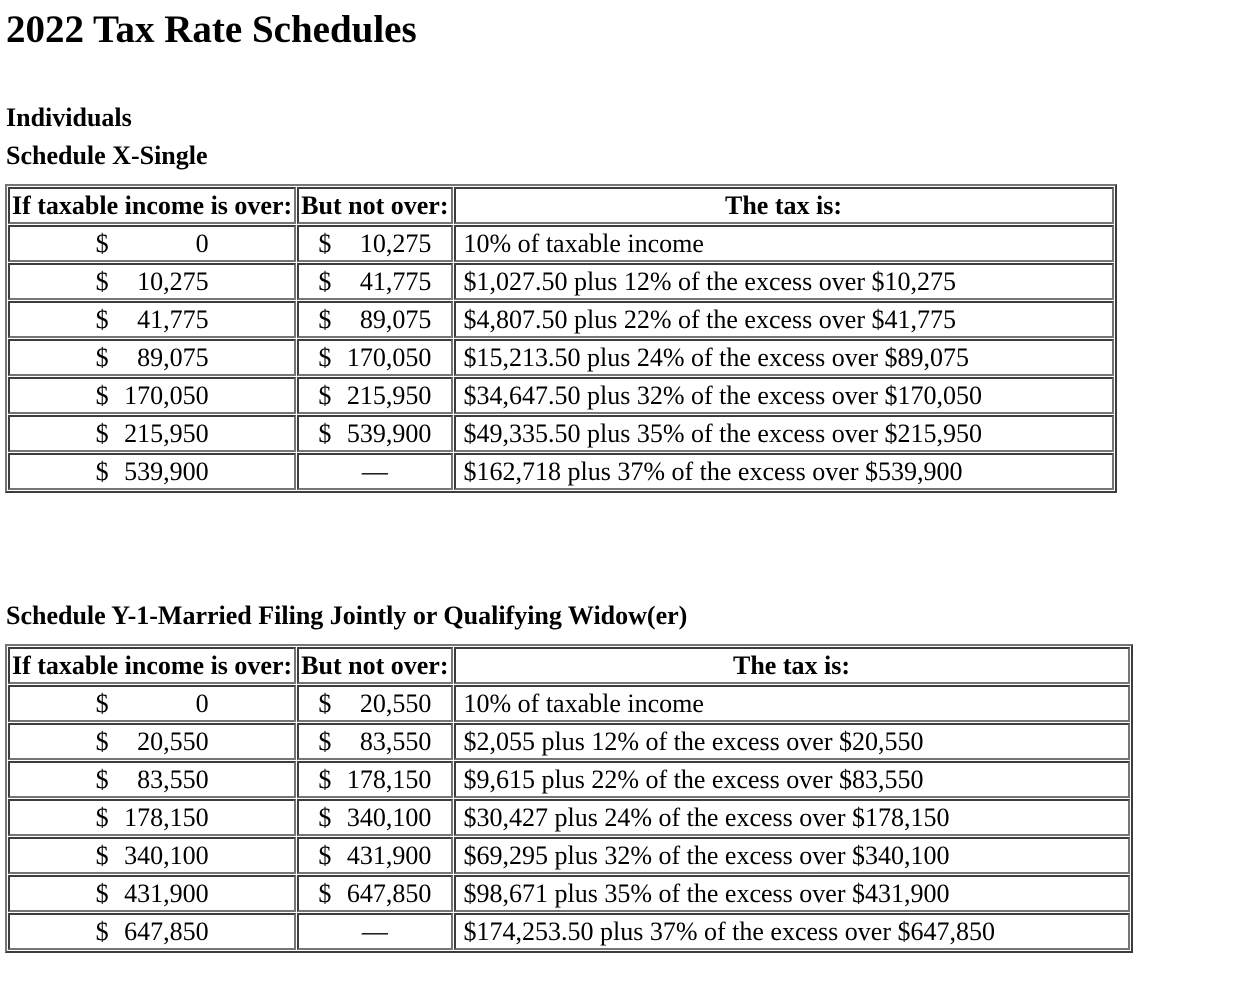  I want to click on not-over-cell: $83,550, so click(375, 741).